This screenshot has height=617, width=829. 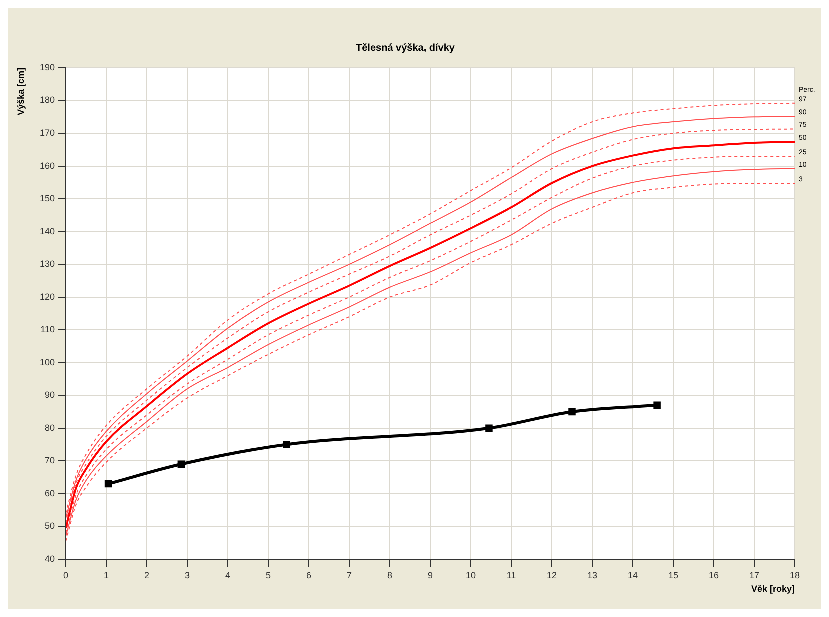 What do you see at coordinates (471, 575) in the screenshot?
I see `x-tick-label: 10` at bounding box center [471, 575].